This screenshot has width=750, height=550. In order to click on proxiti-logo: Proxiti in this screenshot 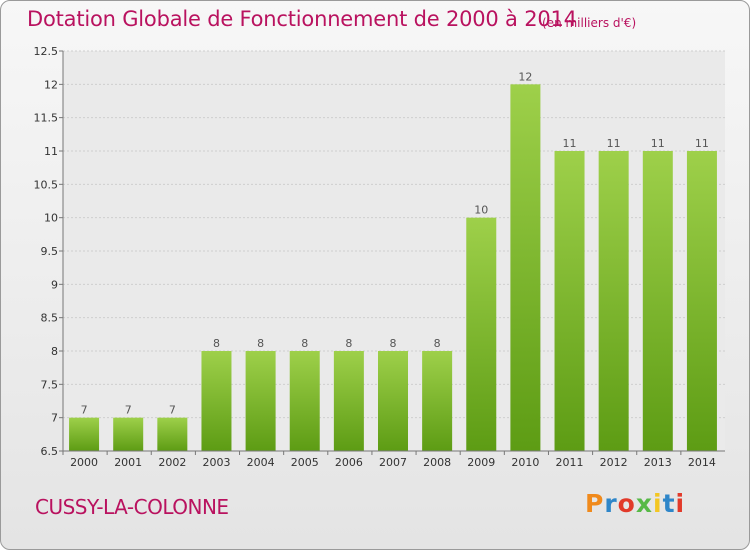, I will do `click(635, 503)`.